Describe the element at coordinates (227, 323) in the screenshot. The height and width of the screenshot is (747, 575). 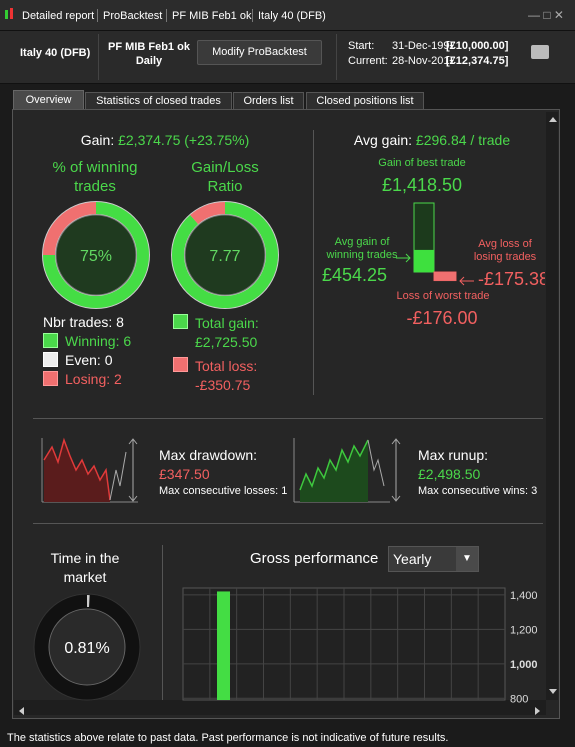
I see `total-gain-label: Total gain:` at that location.